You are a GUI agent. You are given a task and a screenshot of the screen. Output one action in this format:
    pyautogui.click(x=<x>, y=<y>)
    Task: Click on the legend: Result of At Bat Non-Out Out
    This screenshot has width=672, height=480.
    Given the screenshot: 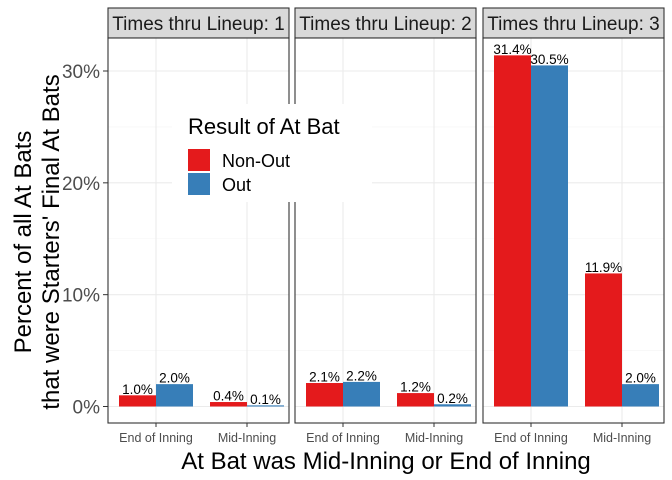 What is the action you would take?
    pyautogui.click(x=272, y=153)
    